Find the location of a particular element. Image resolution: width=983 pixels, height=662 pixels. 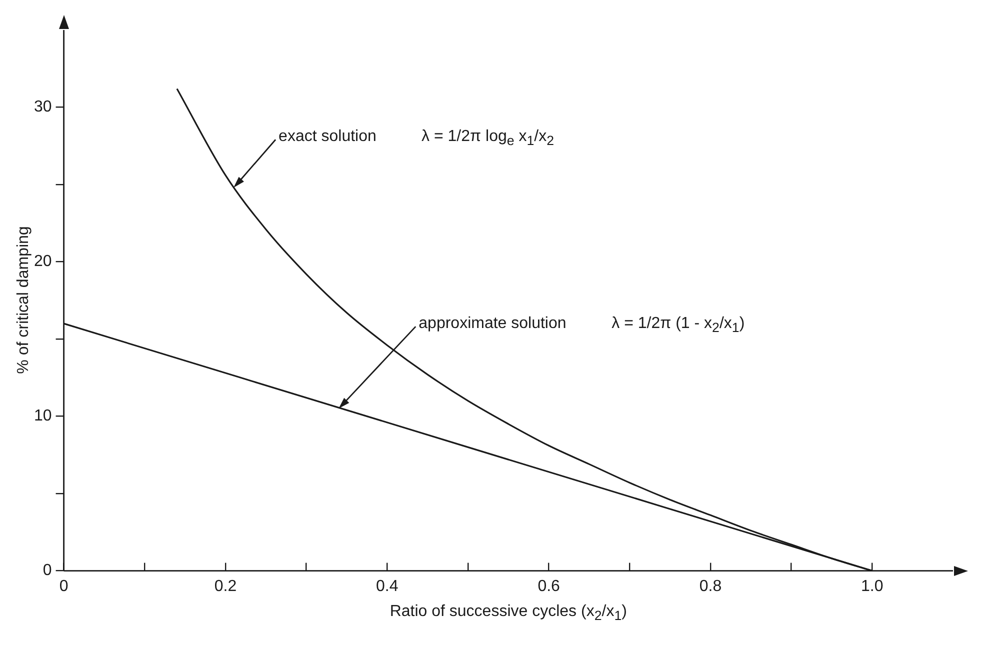

annotation: λ = 1/2π log$_{e}$ x$_{1}$/x$_{2}$ is located at coordinates (488, 138).